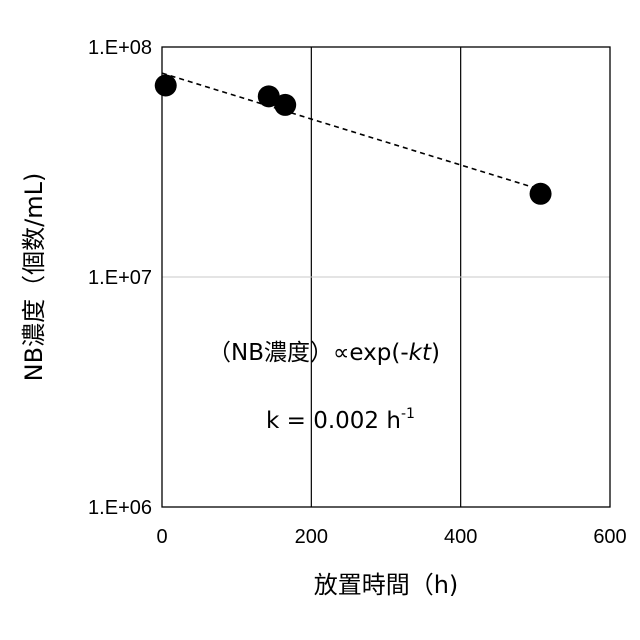 The height and width of the screenshot is (640, 640). I want to click on x-tick-labels: 0 200 400 600, so click(391, 537).